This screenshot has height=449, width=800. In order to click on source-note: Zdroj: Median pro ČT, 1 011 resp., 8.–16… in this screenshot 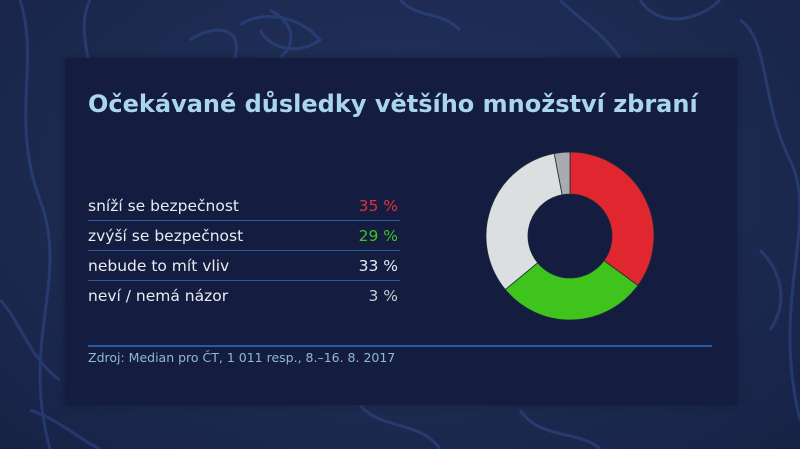, I will do `click(242, 357)`.